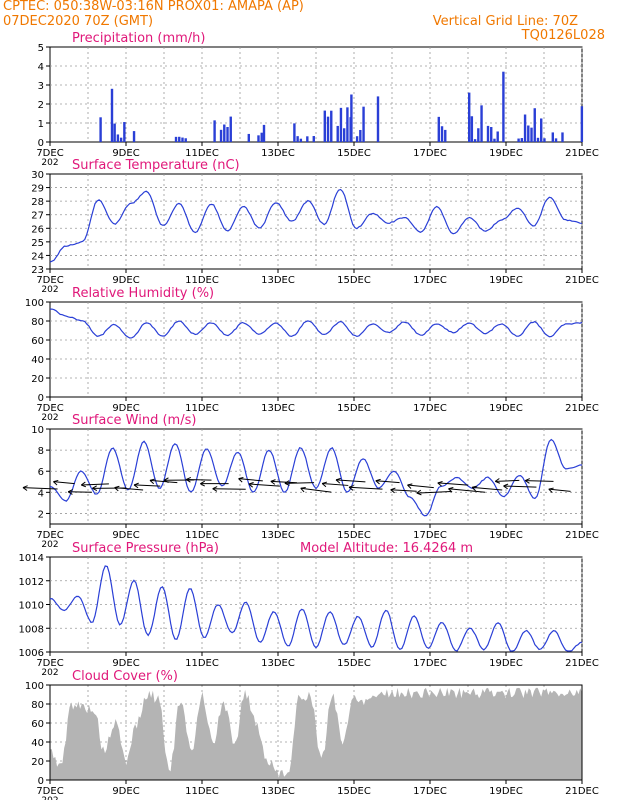 Image resolution: width=618 pixels, height=800 pixels. I want to click on panel-title: Cloud Cover (%), so click(125, 676).